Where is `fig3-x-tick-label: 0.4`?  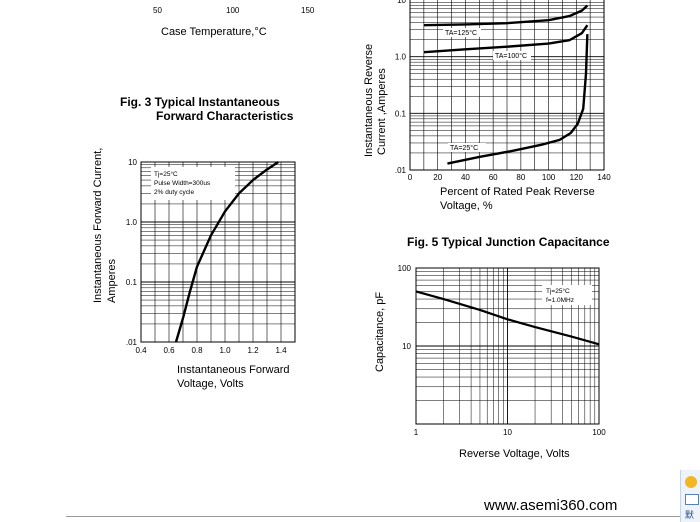 fig3-x-tick-label: 0.4 is located at coordinates (141, 350).